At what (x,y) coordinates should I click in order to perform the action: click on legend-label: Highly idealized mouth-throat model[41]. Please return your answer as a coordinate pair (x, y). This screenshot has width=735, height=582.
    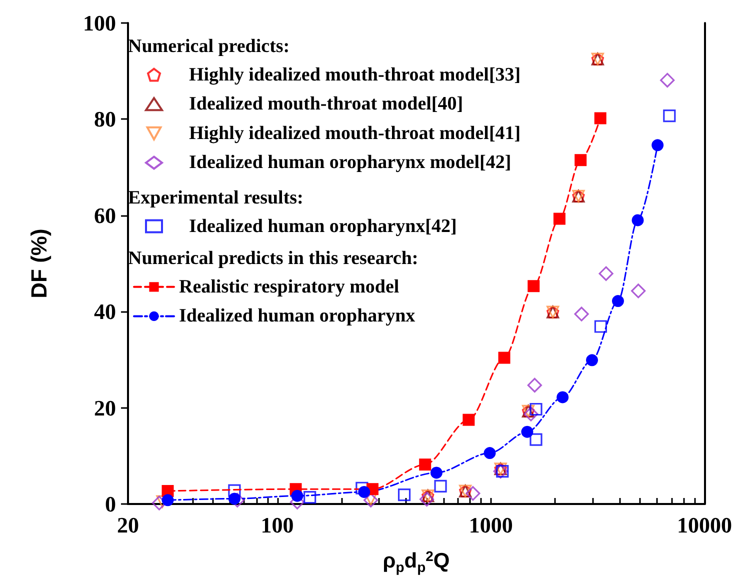
    Looking at the image, I should click on (355, 133).